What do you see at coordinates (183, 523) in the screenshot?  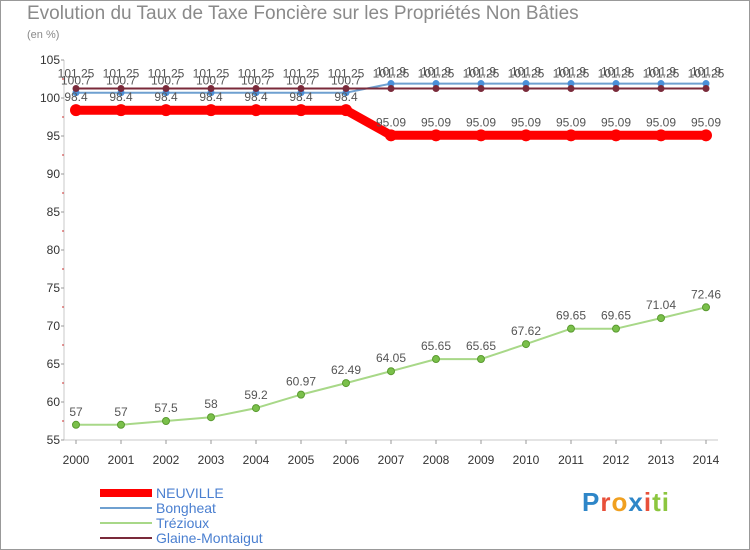 I see `legend-label: Trézioux` at bounding box center [183, 523].